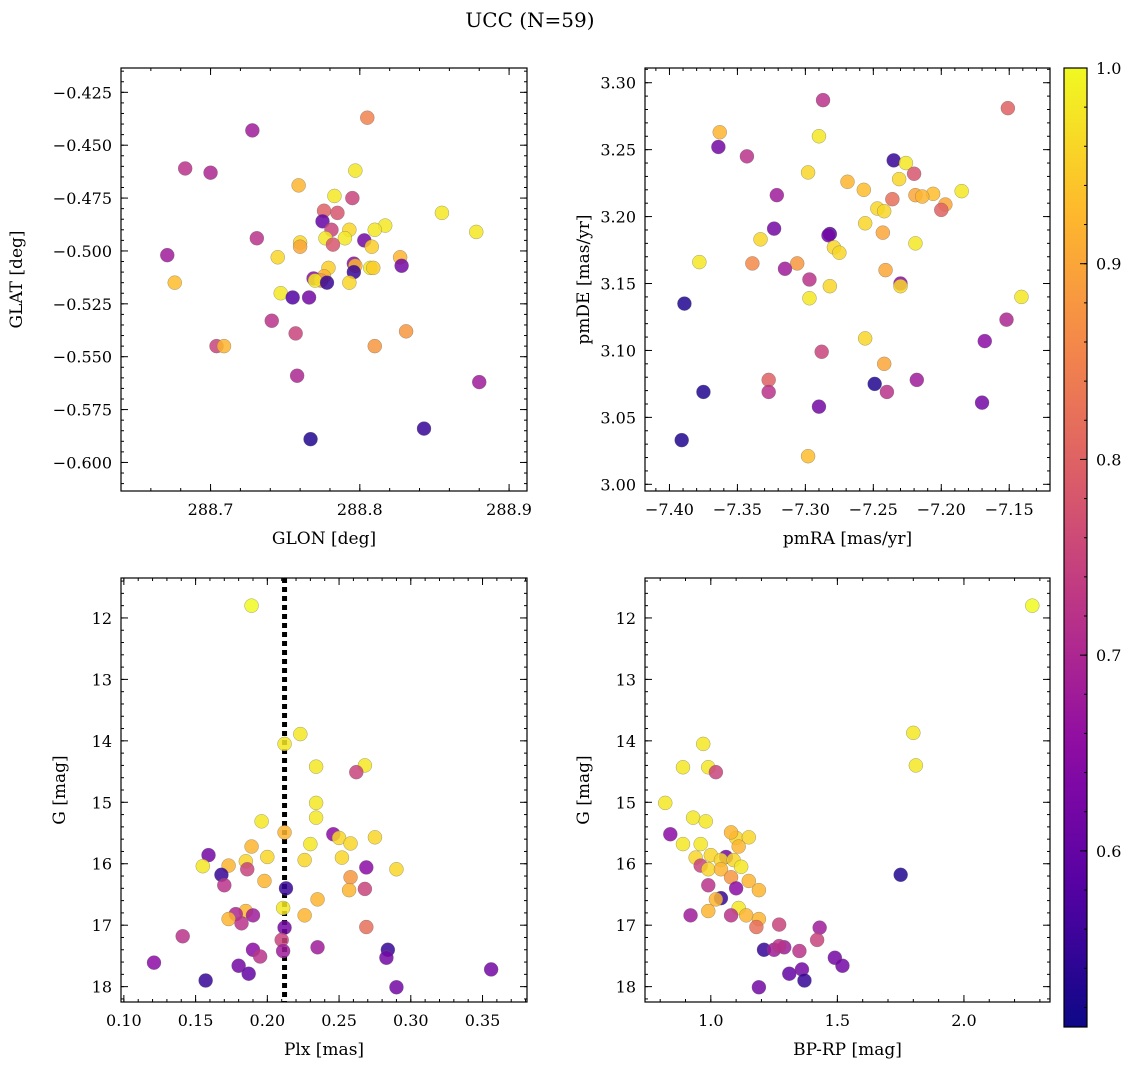 Image resolution: width=1136 pixels, height=1072 pixels. I want to click on ytick-label: 15, so click(102, 802).